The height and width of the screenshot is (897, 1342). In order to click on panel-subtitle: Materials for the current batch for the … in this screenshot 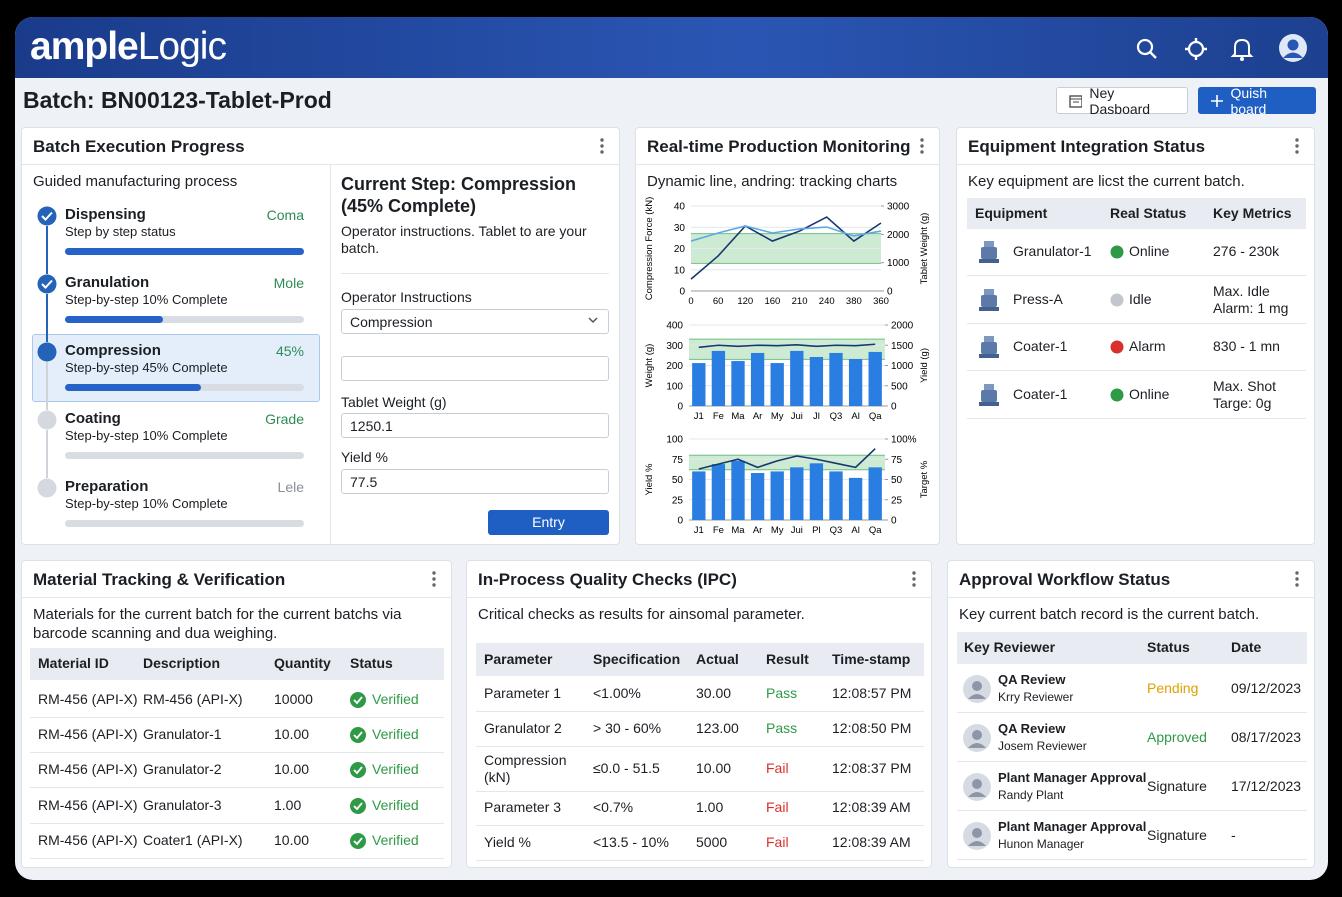, I will do `click(217, 624)`.